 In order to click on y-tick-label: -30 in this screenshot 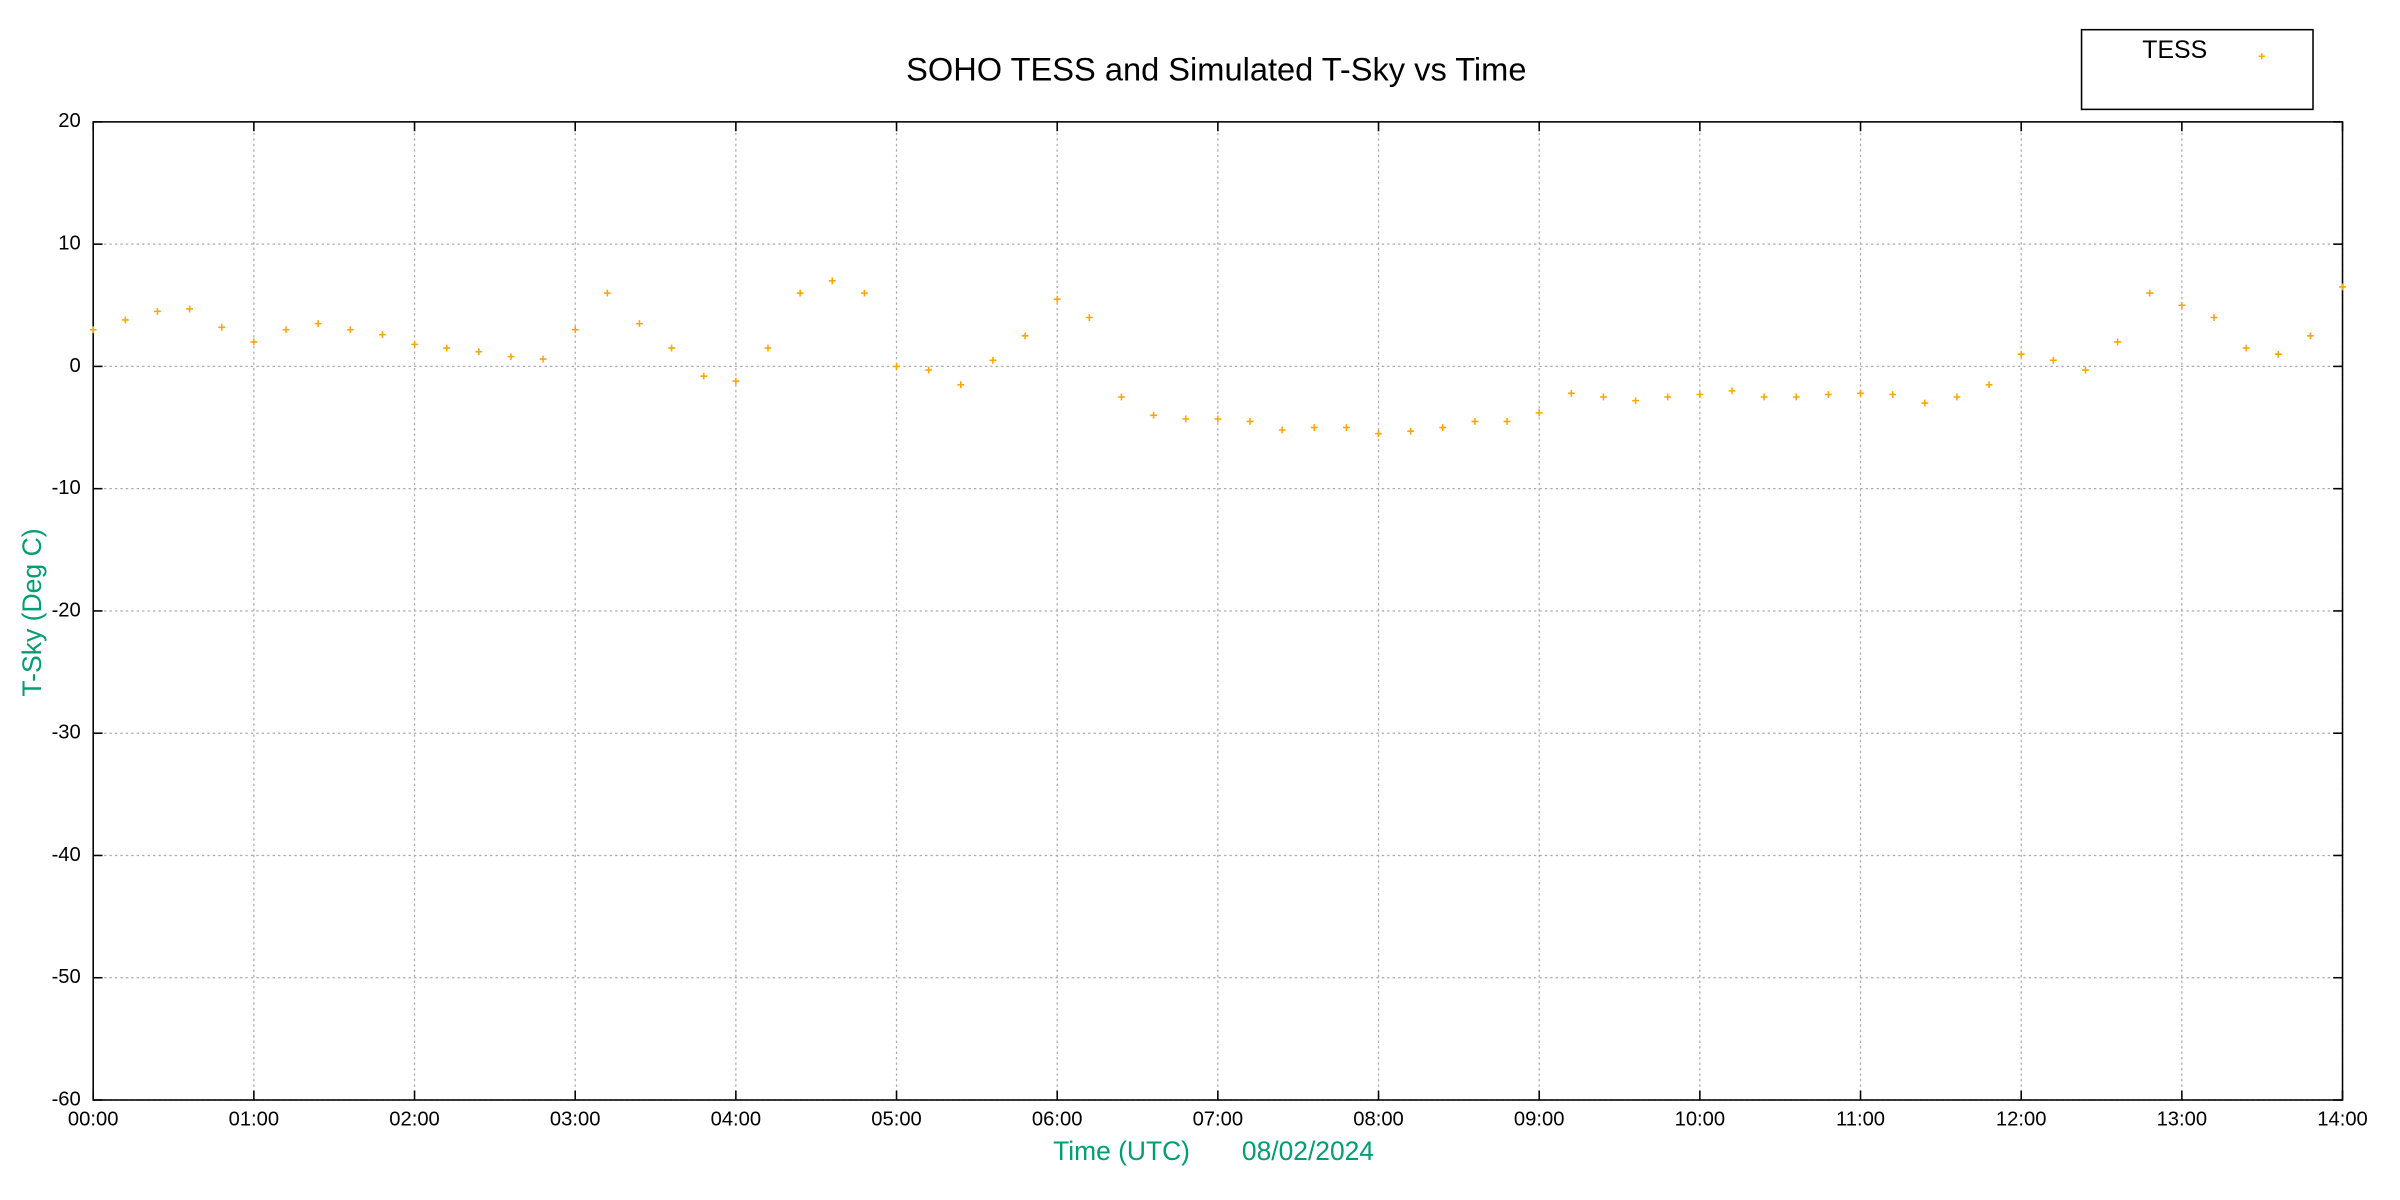, I will do `click(66, 733)`.